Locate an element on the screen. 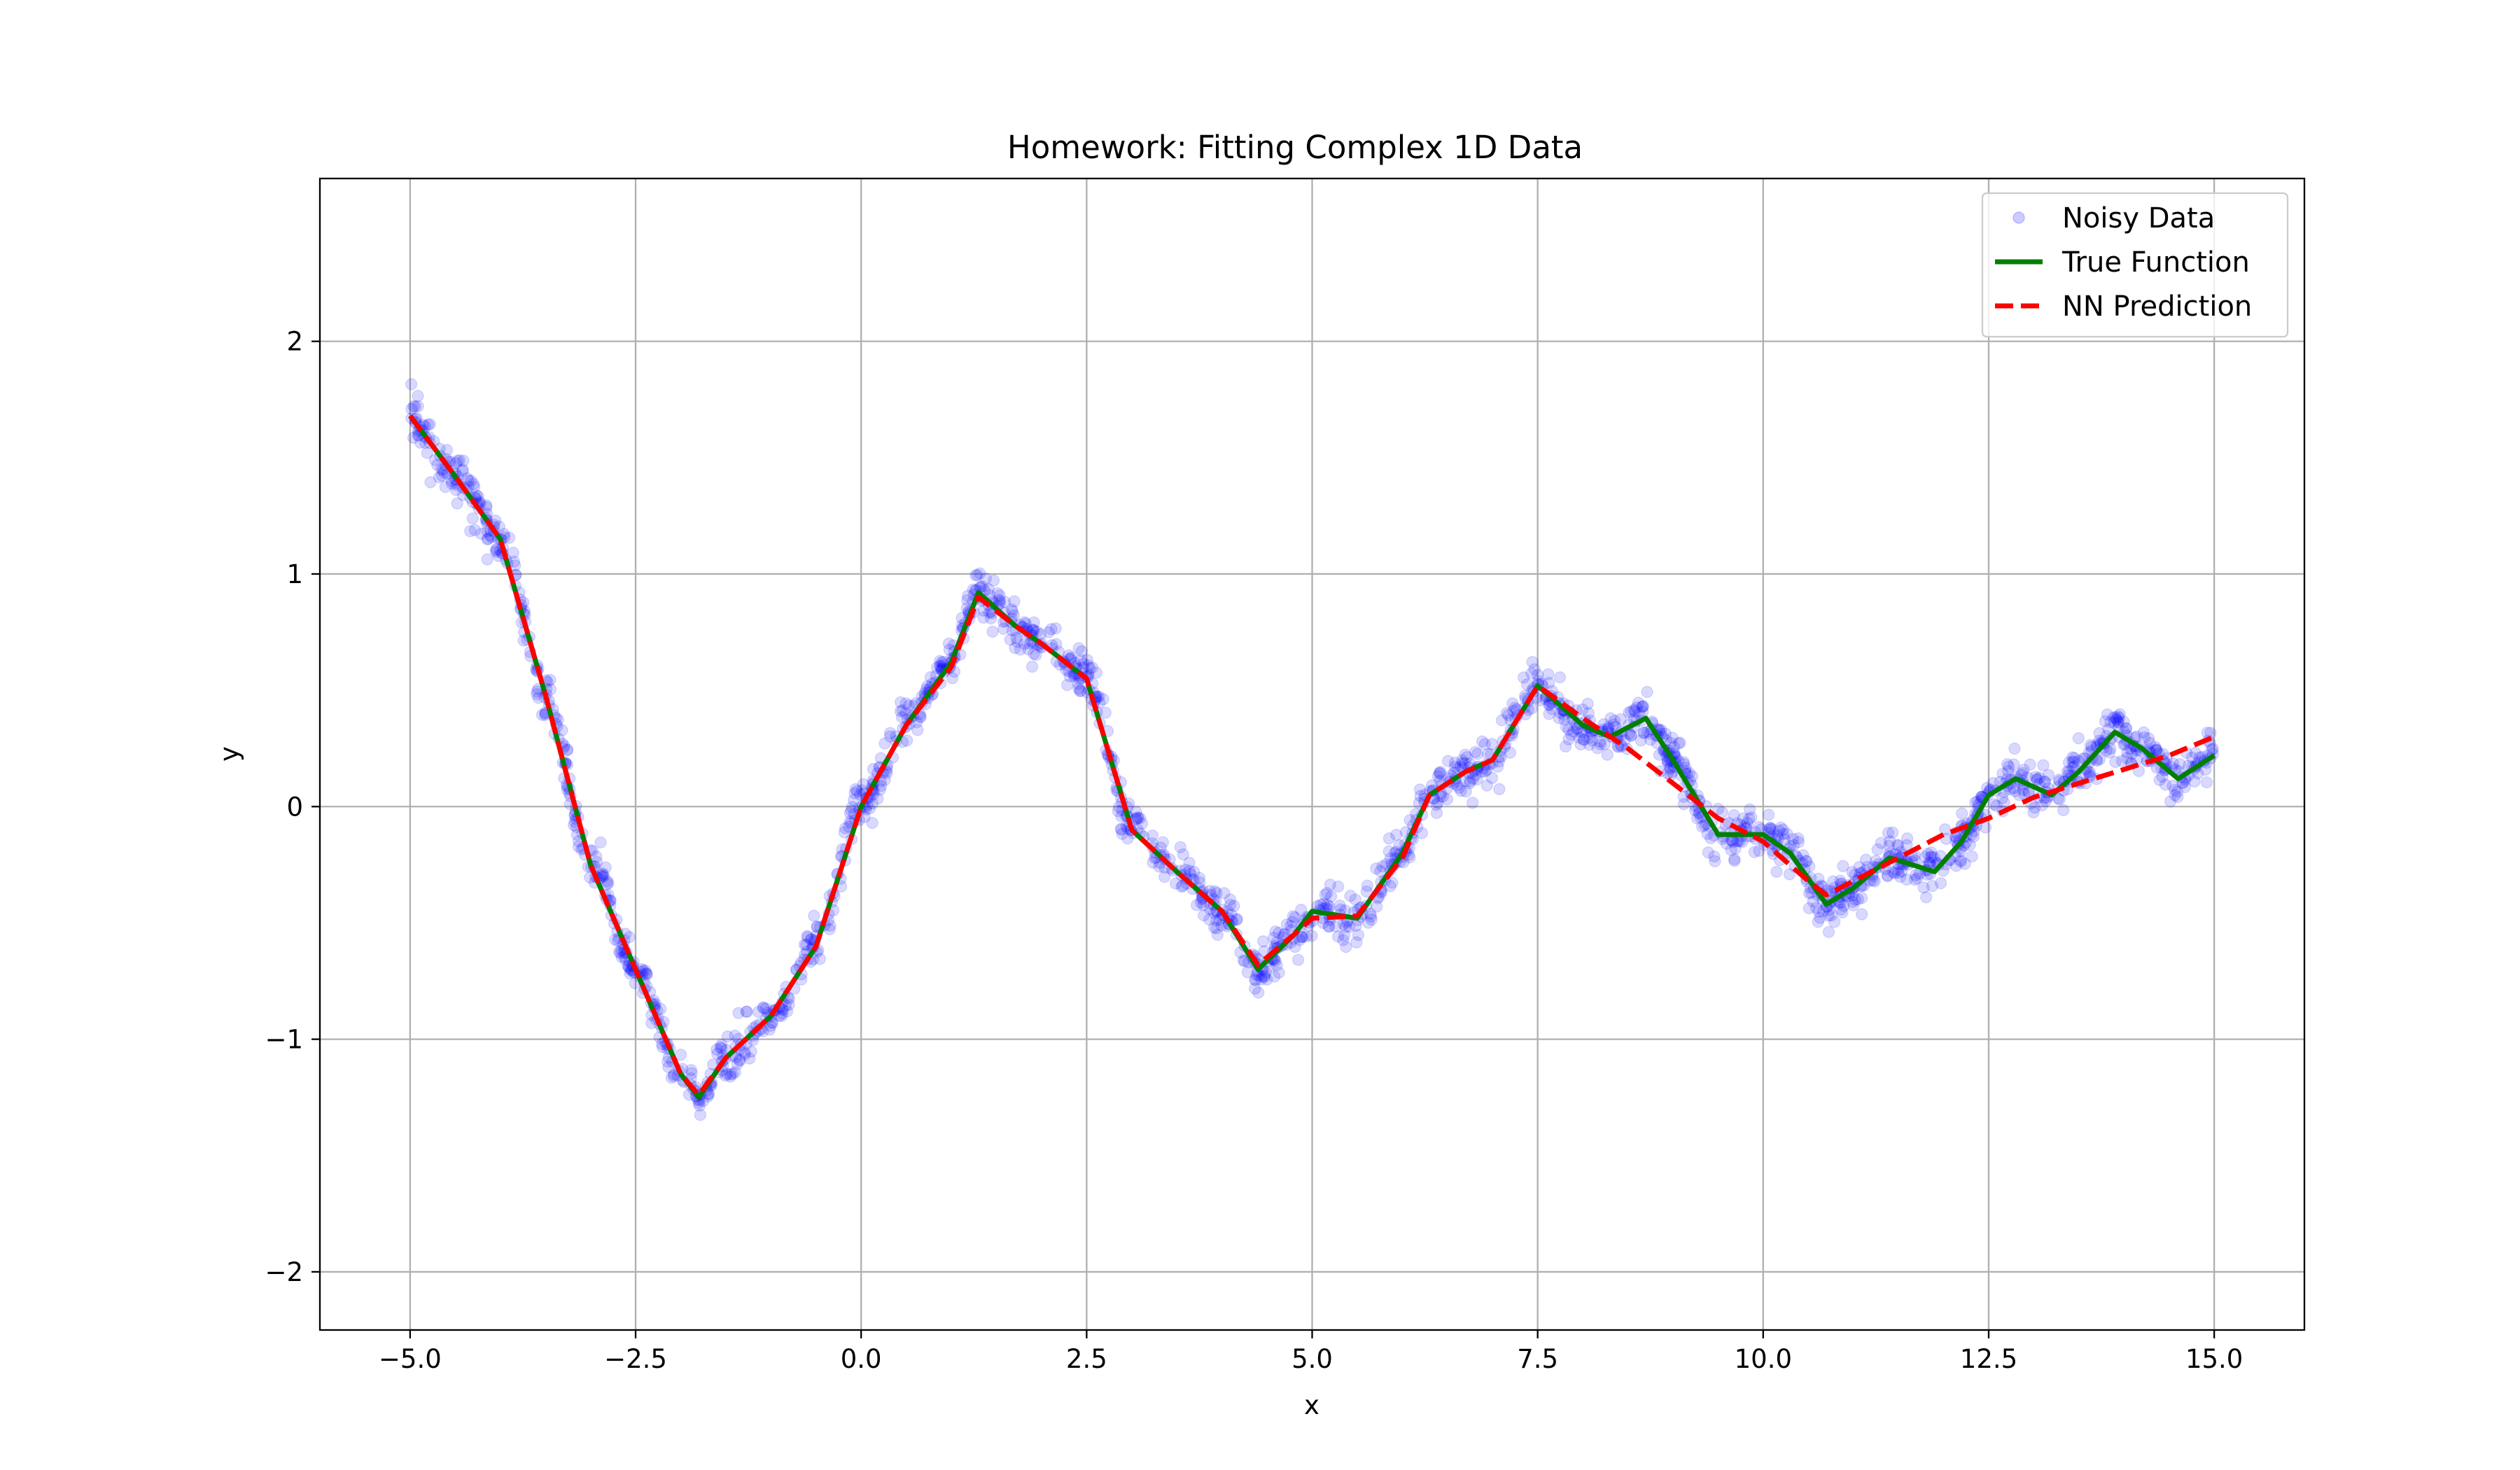 Image resolution: width=2520 pixels, height=1470 pixels. legend: Noisy Data True Function NN Prediction is located at coordinates (2135, 265).